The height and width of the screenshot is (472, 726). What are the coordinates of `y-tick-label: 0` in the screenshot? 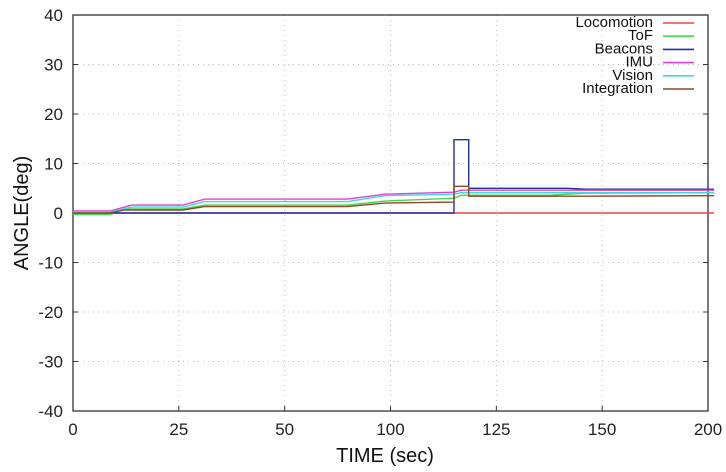 It's located at (58, 213).